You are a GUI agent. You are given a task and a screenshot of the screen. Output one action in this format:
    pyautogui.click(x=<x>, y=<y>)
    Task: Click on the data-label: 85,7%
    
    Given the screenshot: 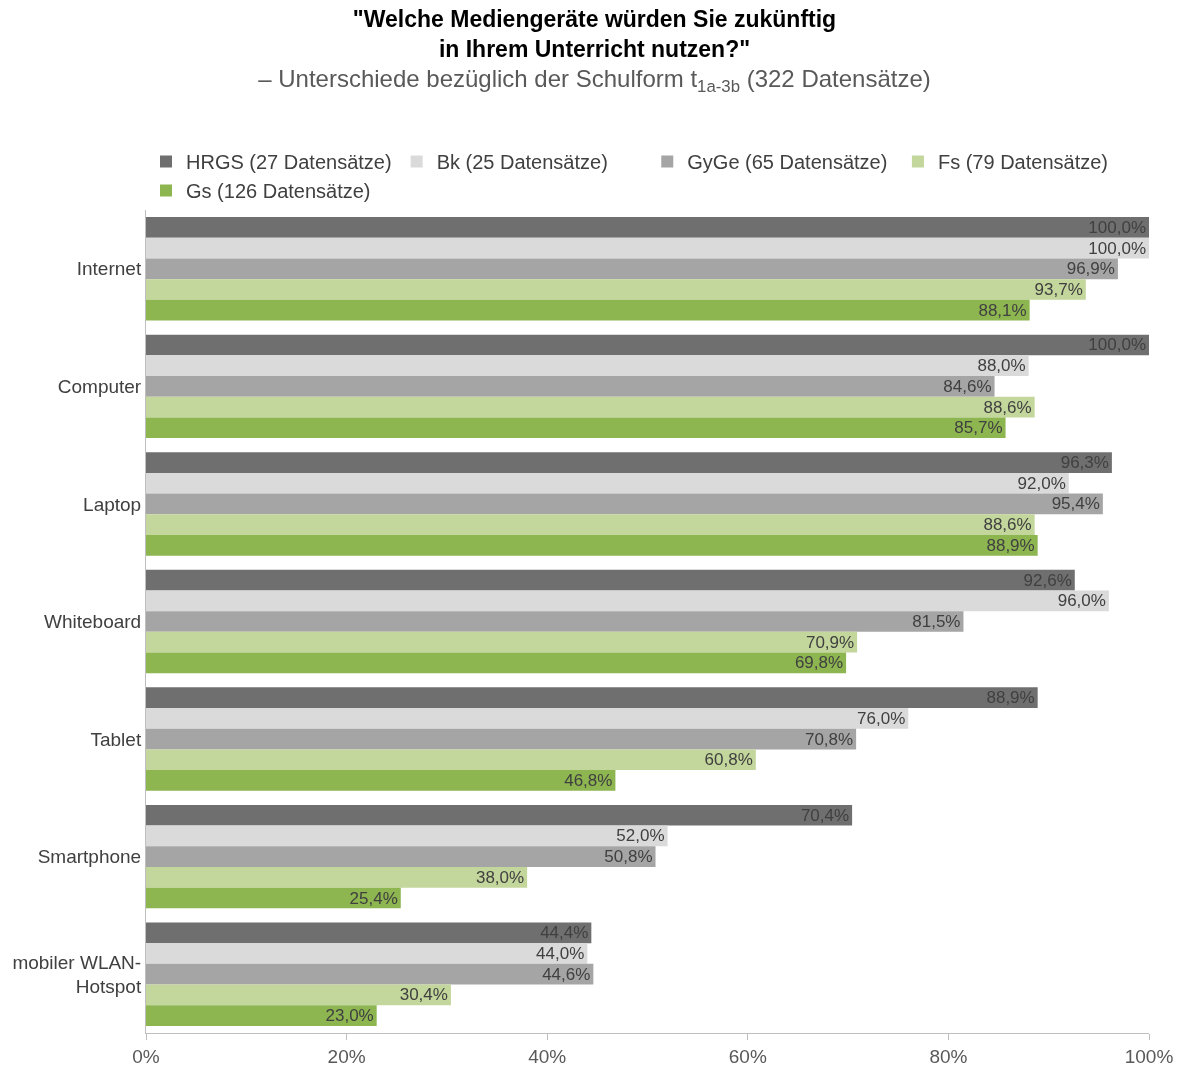 What is the action you would take?
    pyautogui.click(x=978, y=428)
    